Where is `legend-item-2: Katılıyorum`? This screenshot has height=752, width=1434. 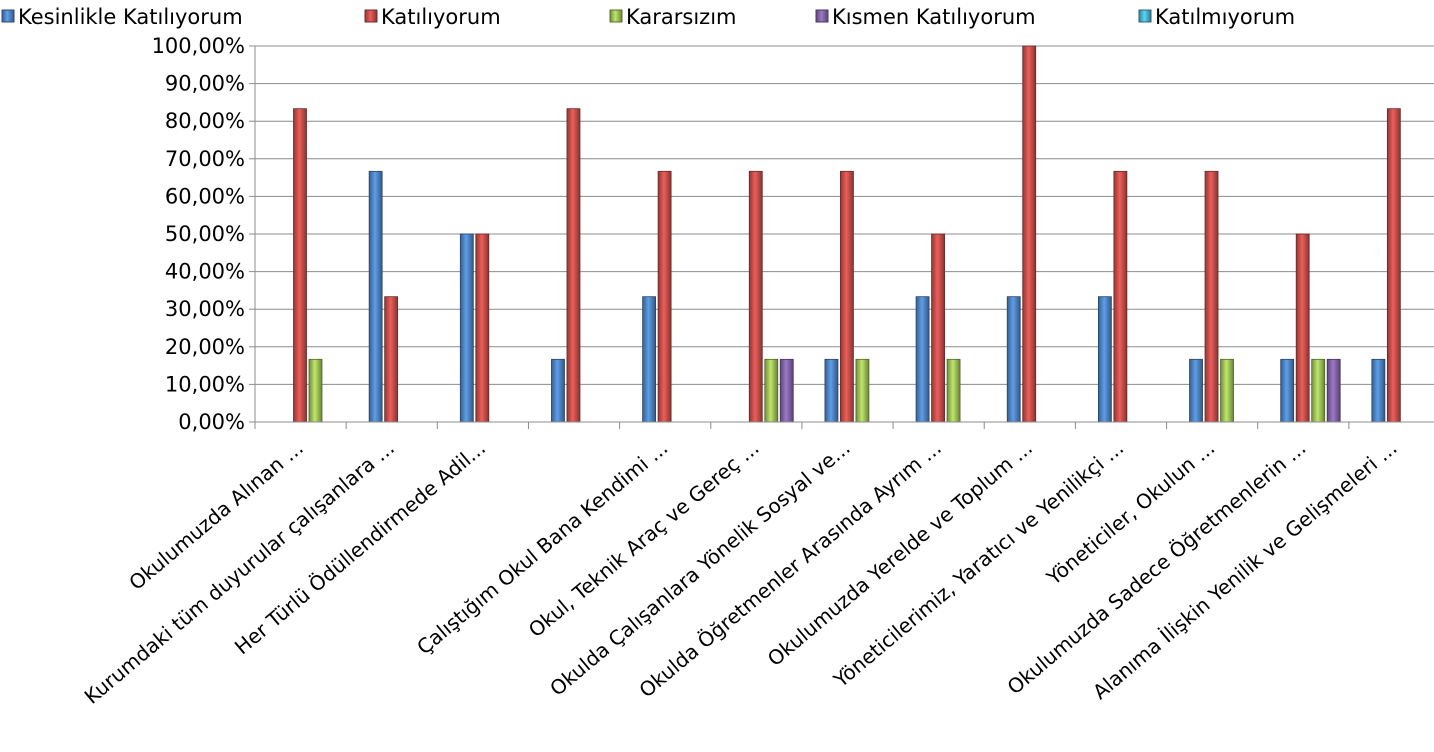
legend-item-2: Katılıyorum is located at coordinates (432, 17).